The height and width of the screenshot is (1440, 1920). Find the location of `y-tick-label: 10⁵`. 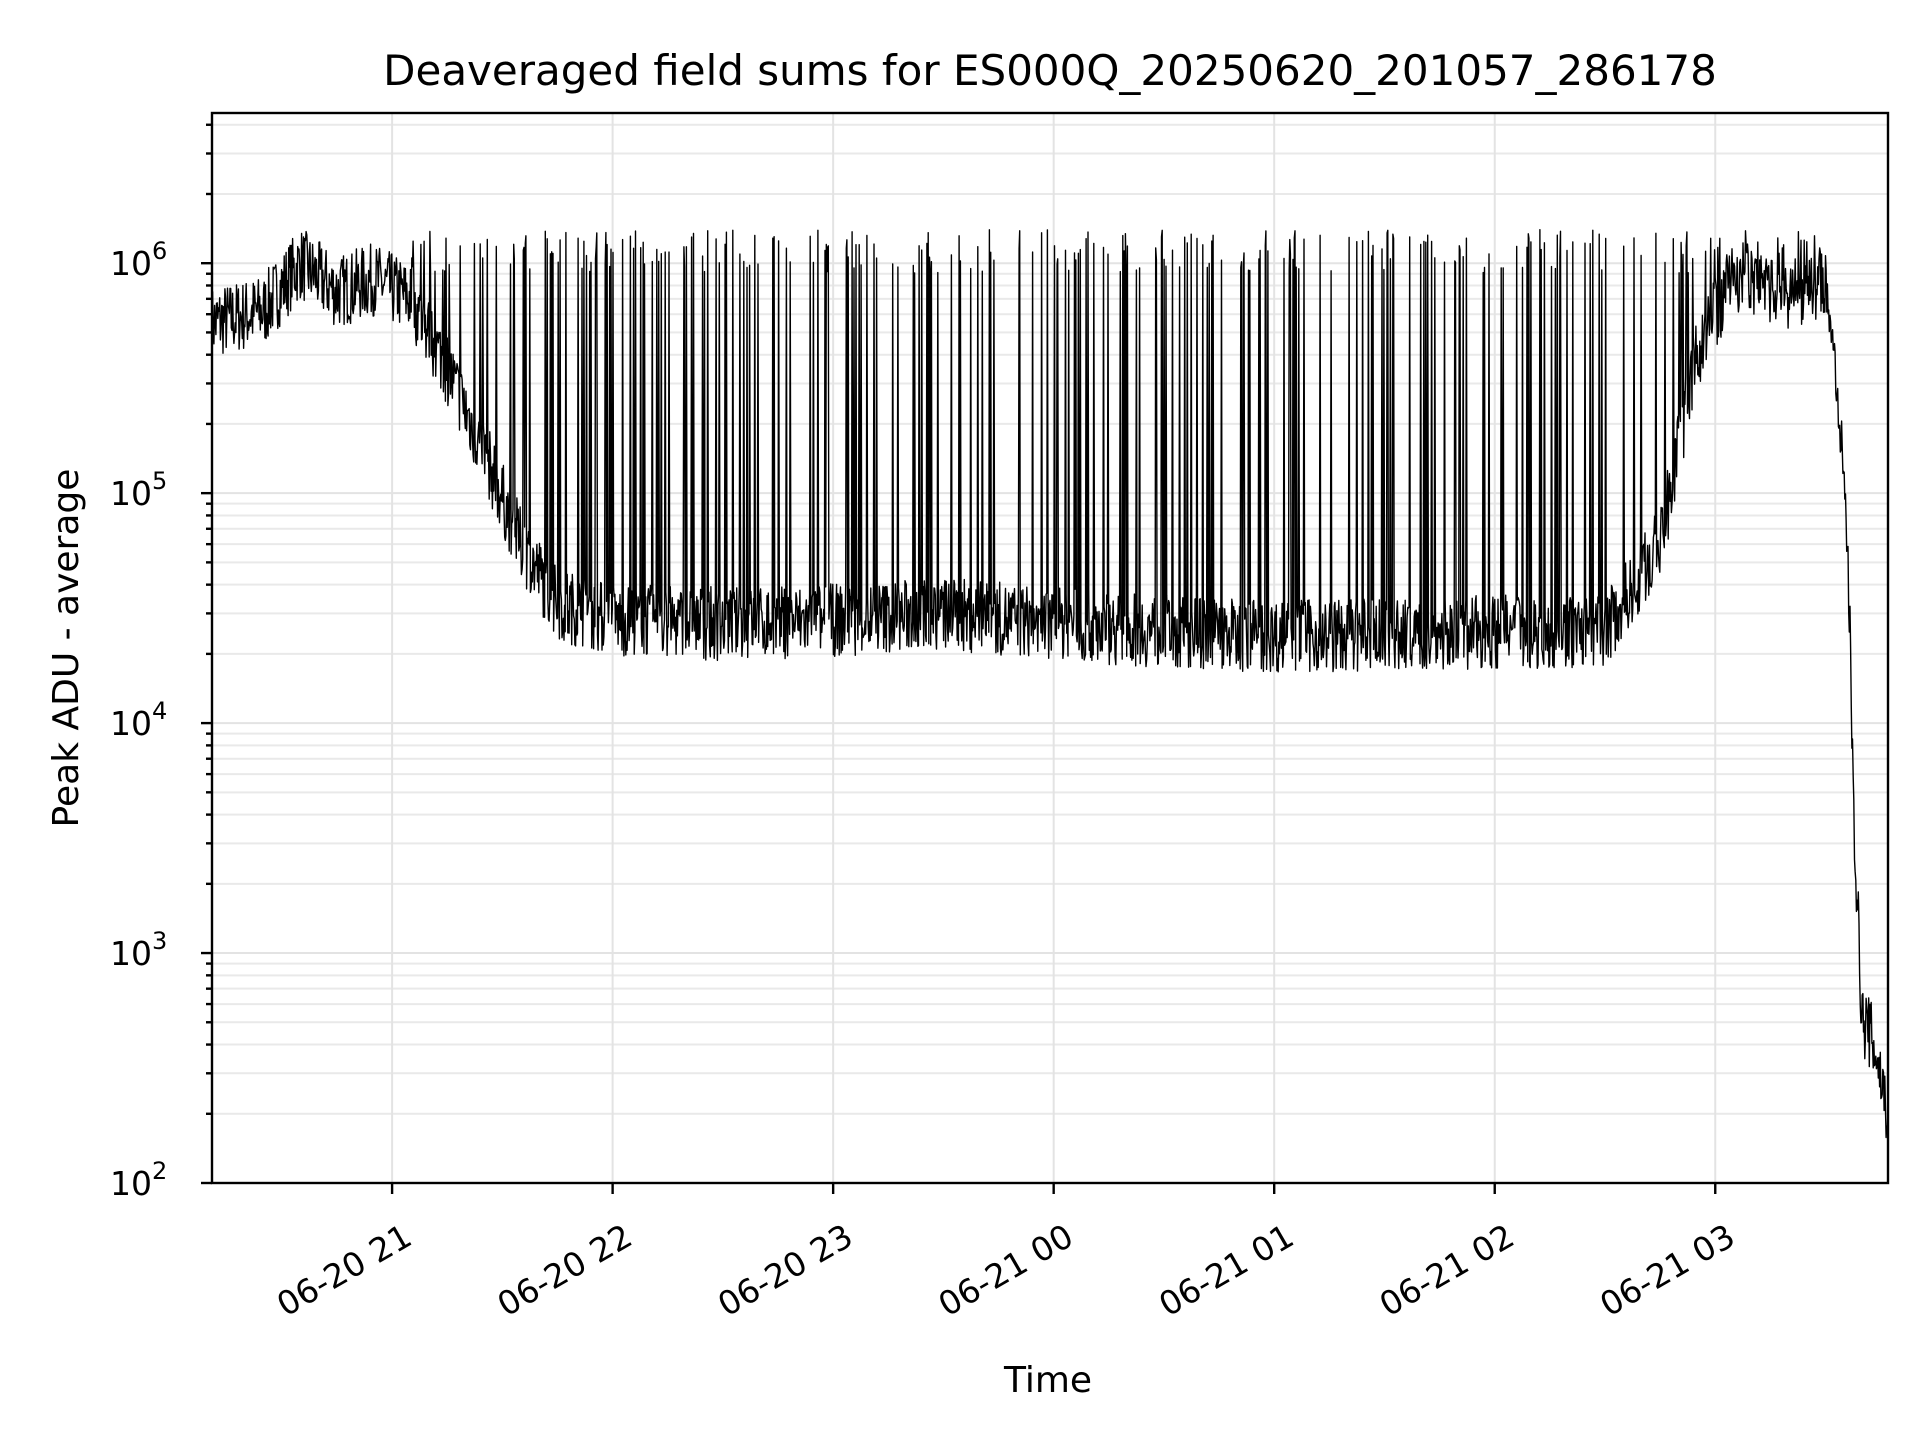

y-tick-label: 10⁵ is located at coordinates (138, 490).